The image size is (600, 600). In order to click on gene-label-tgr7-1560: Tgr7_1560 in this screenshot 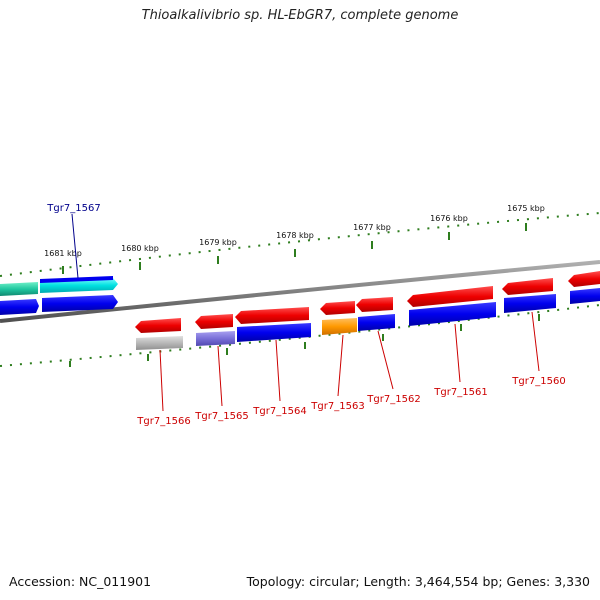, I will do `click(538, 381)`.